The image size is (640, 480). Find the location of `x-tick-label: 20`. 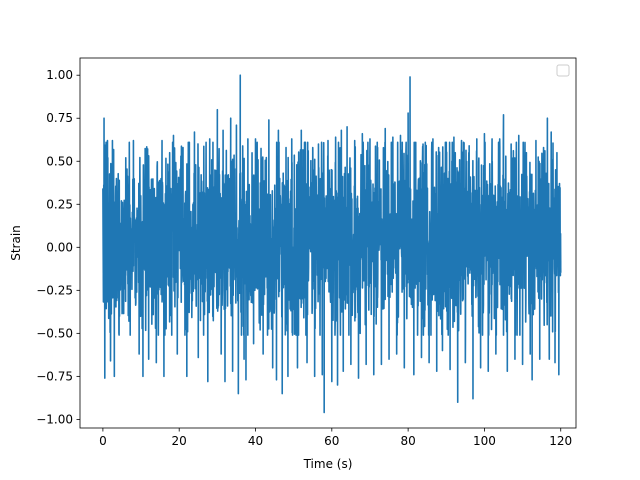

x-tick-label: 20 is located at coordinates (179, 441).